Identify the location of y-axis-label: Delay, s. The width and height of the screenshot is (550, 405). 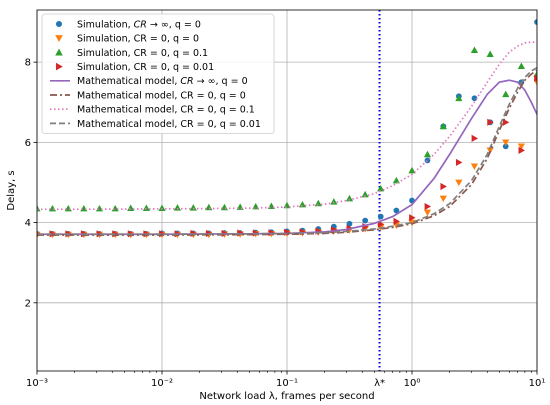
(11, 190).